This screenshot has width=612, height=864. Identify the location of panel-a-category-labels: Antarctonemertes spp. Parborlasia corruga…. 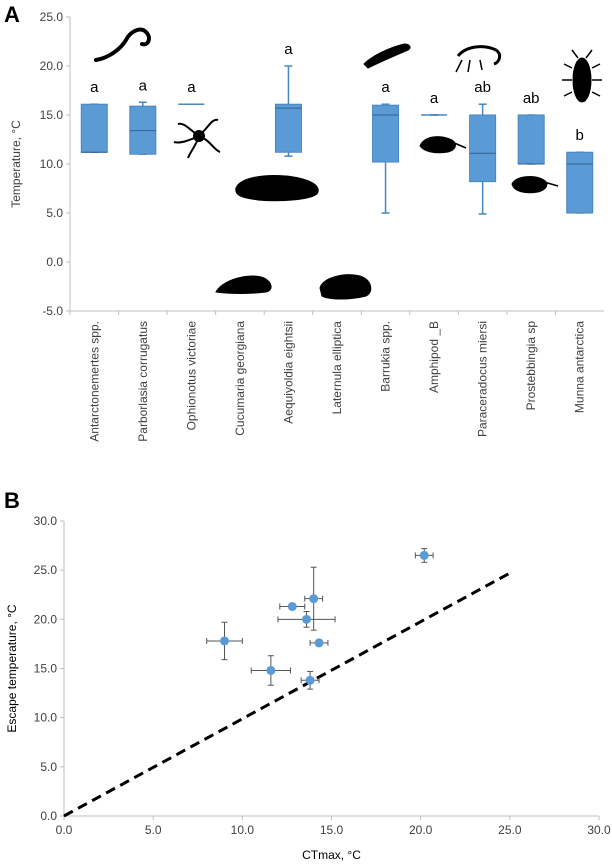
(328, 376).